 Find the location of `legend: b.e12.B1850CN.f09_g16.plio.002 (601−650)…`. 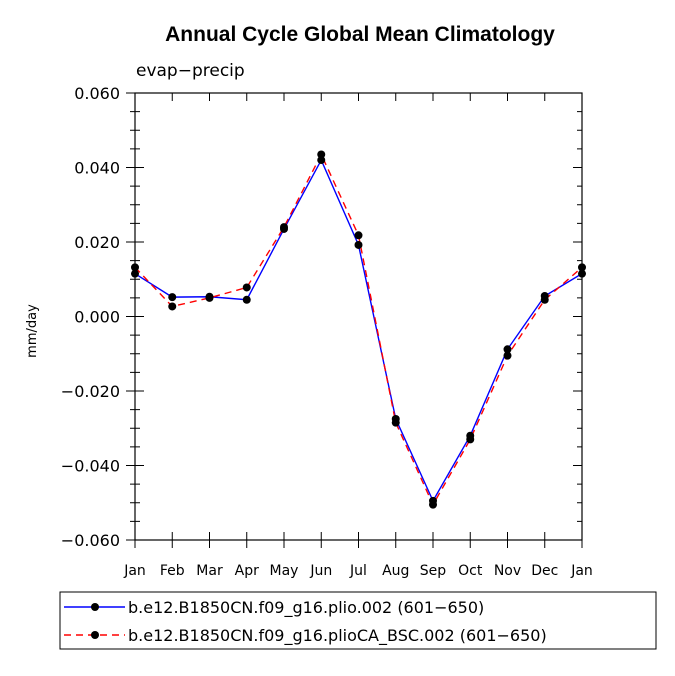

legend: b.e12.B1850CN.f09_g16.plio.002 (601−650)… is located at coordinates (305, 622).